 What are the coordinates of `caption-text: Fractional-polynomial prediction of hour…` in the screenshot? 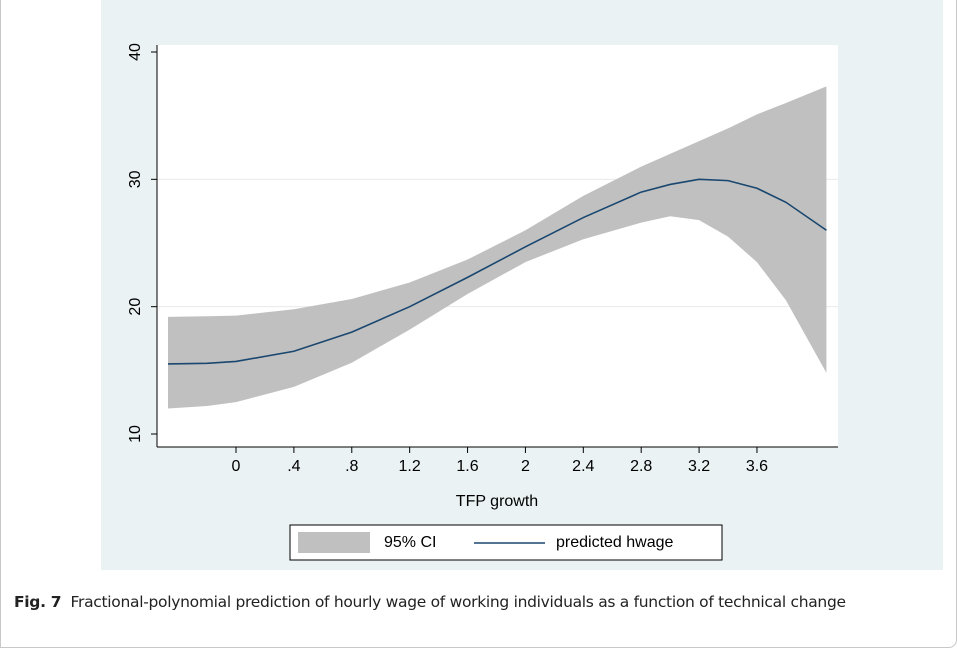 It's located at (458, 602).